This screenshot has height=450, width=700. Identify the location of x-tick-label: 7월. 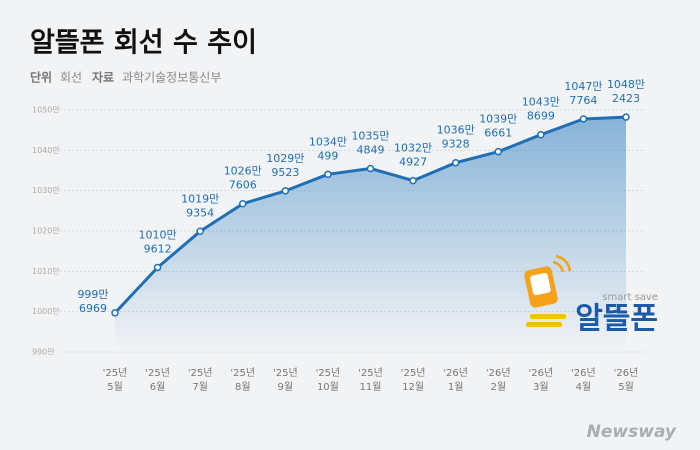
(200, 387).